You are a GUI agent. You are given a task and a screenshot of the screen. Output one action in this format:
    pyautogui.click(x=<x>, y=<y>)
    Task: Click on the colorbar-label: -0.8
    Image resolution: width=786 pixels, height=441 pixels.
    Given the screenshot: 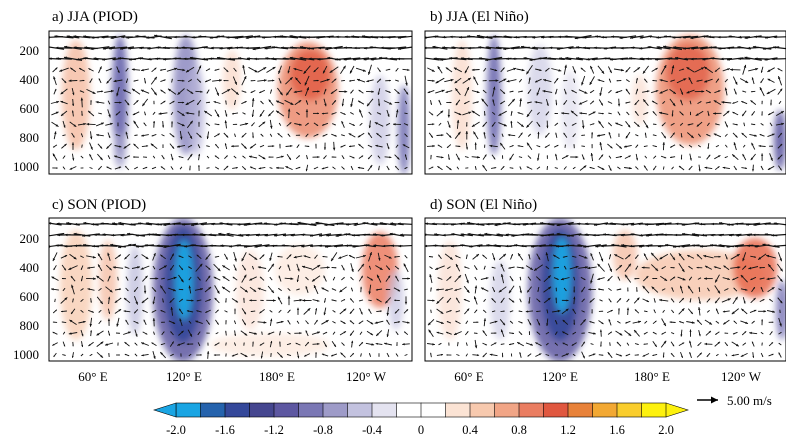 What is the action you would take?
    pyautogui.click(x=323, y=430)
    